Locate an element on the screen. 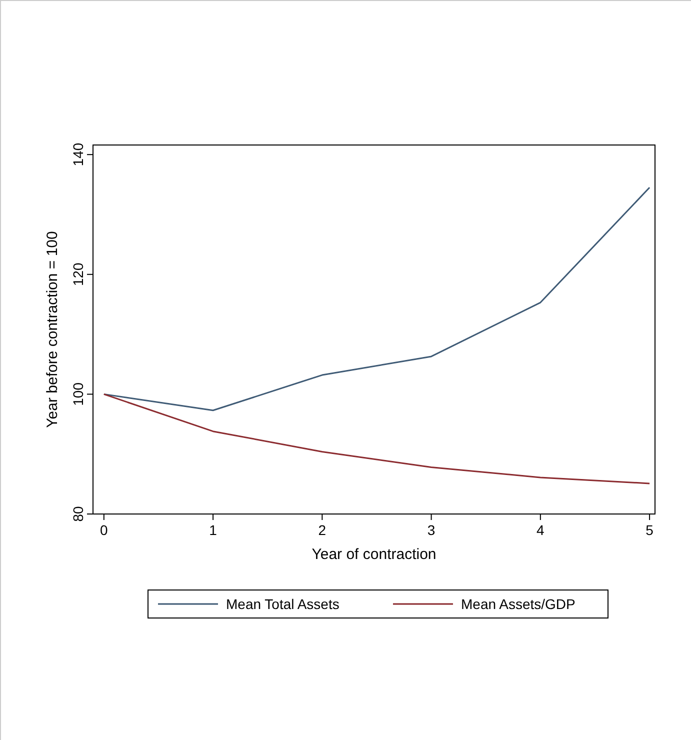  y-tick-label: 100 is located at coordinates (78, 394).